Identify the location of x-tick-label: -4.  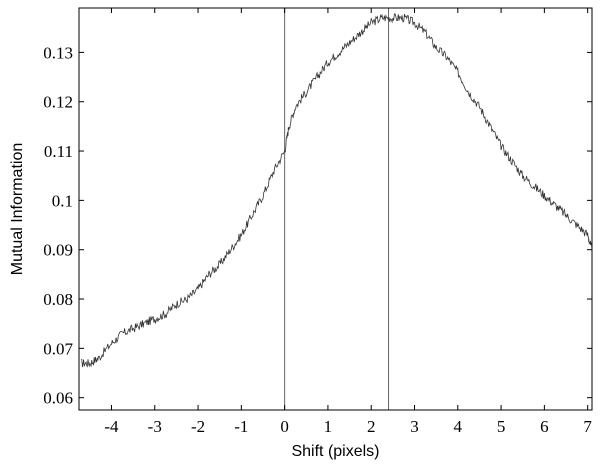
(111, 426).